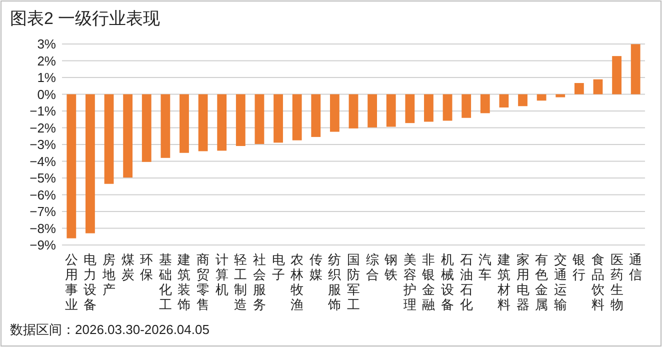 Image resolution: width=662 pixels, height=347 pixels. I want to click on y-tick-label: −5%, so click(43, 178).